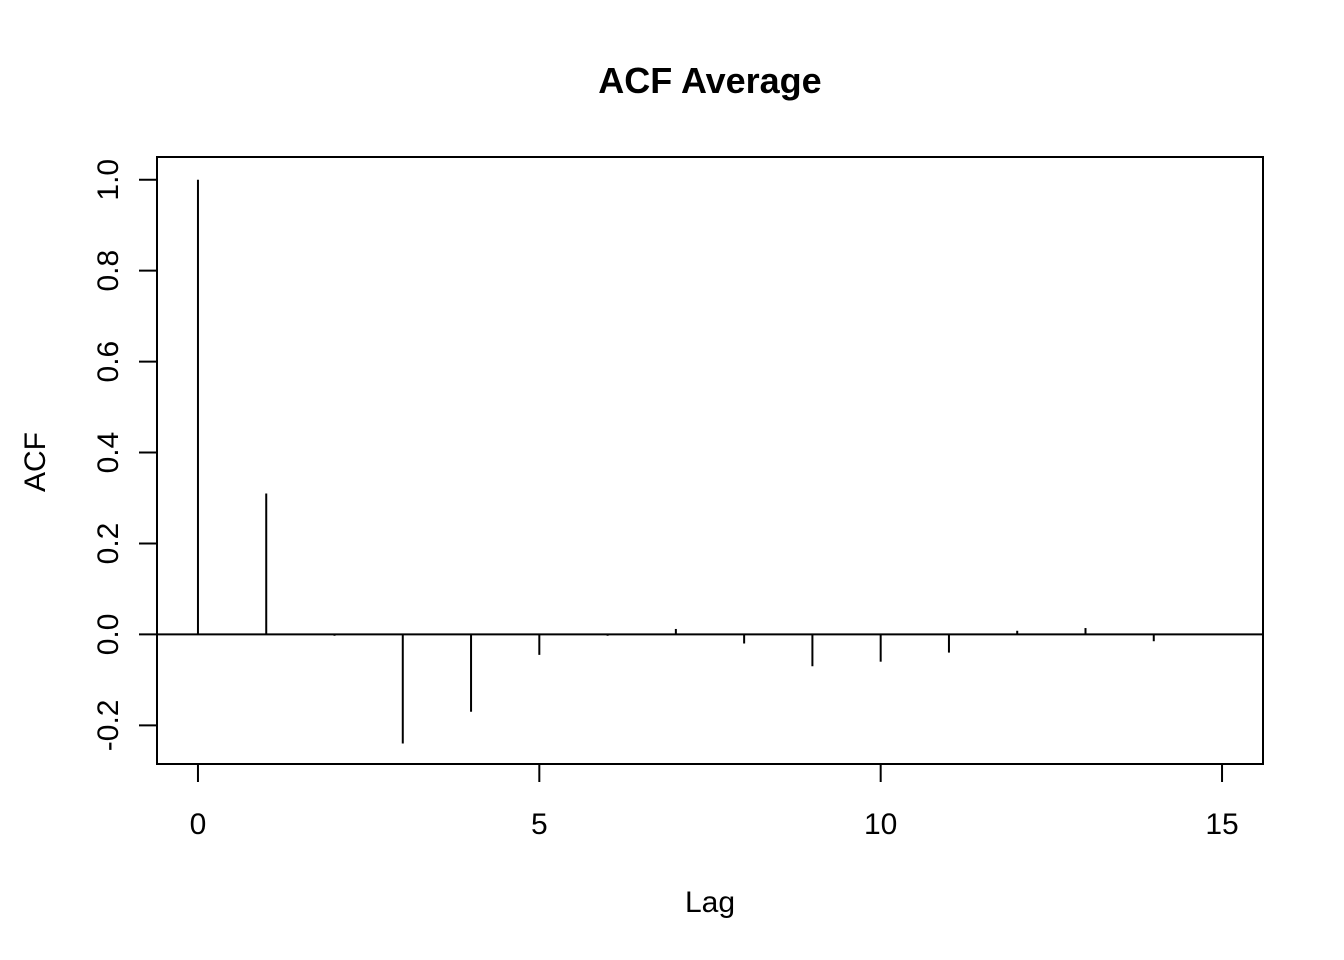  Describe the element at coordinates (108, 453) in the screenshot. I see `y-tick-label: 0.4` at that location.